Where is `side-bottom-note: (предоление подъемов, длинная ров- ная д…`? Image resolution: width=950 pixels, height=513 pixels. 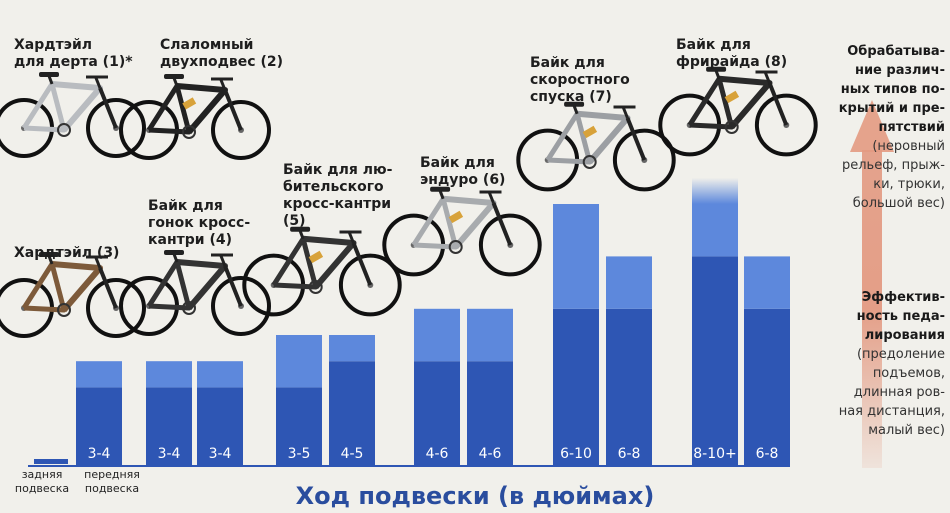
side-bottom-note: (предоление подъемов, длинная ров- ная д… is located at coordinates (891, 392).